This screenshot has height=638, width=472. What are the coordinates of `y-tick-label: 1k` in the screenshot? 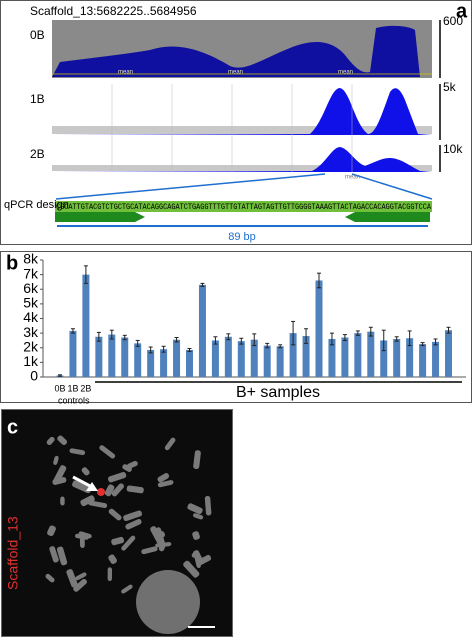 It's located at (31, 361).